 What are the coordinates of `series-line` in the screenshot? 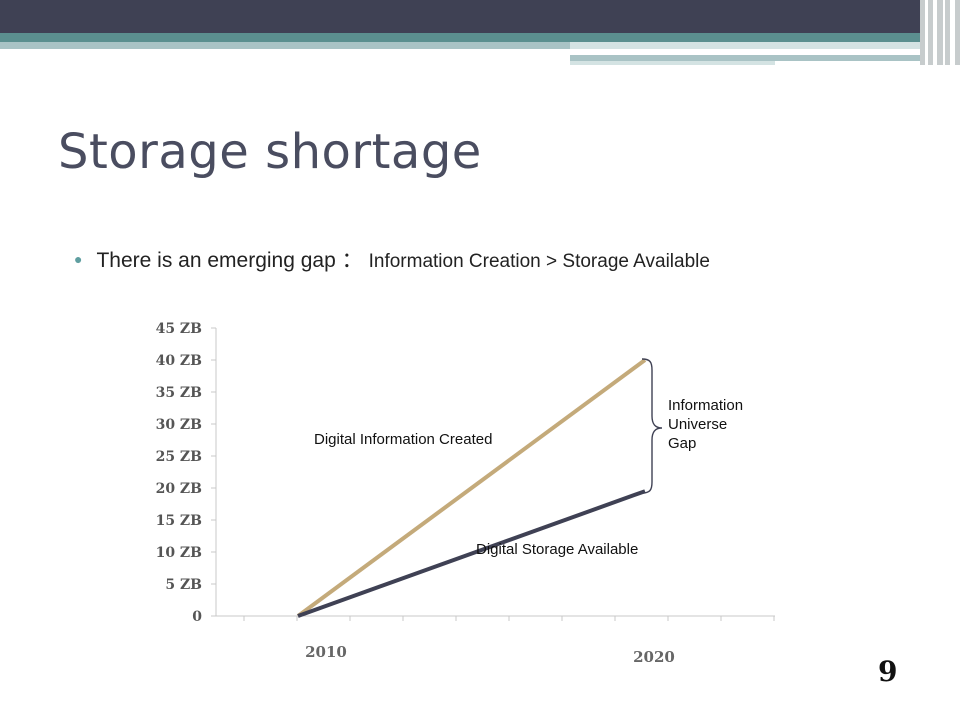 It's located at (471, 488).